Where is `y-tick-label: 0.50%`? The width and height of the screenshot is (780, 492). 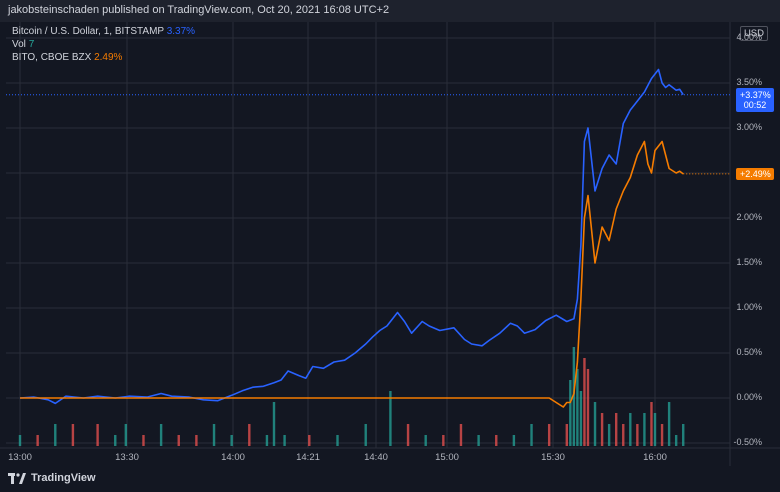 y-tick-label: 0.50% is located at coordinates (749, 352).